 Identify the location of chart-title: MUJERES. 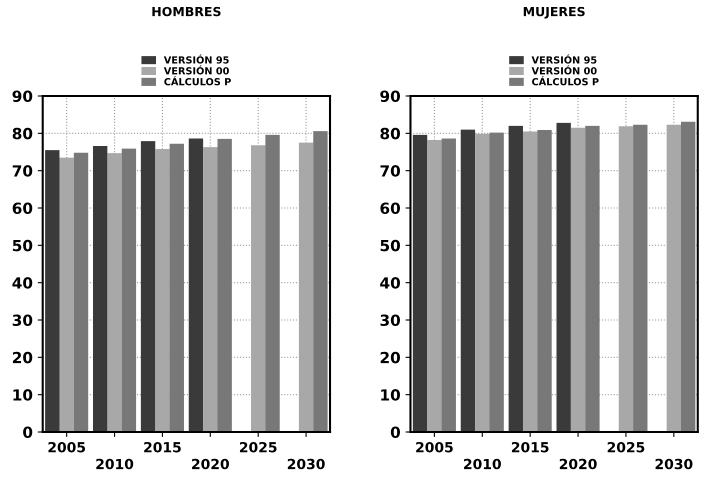
(554, 12).